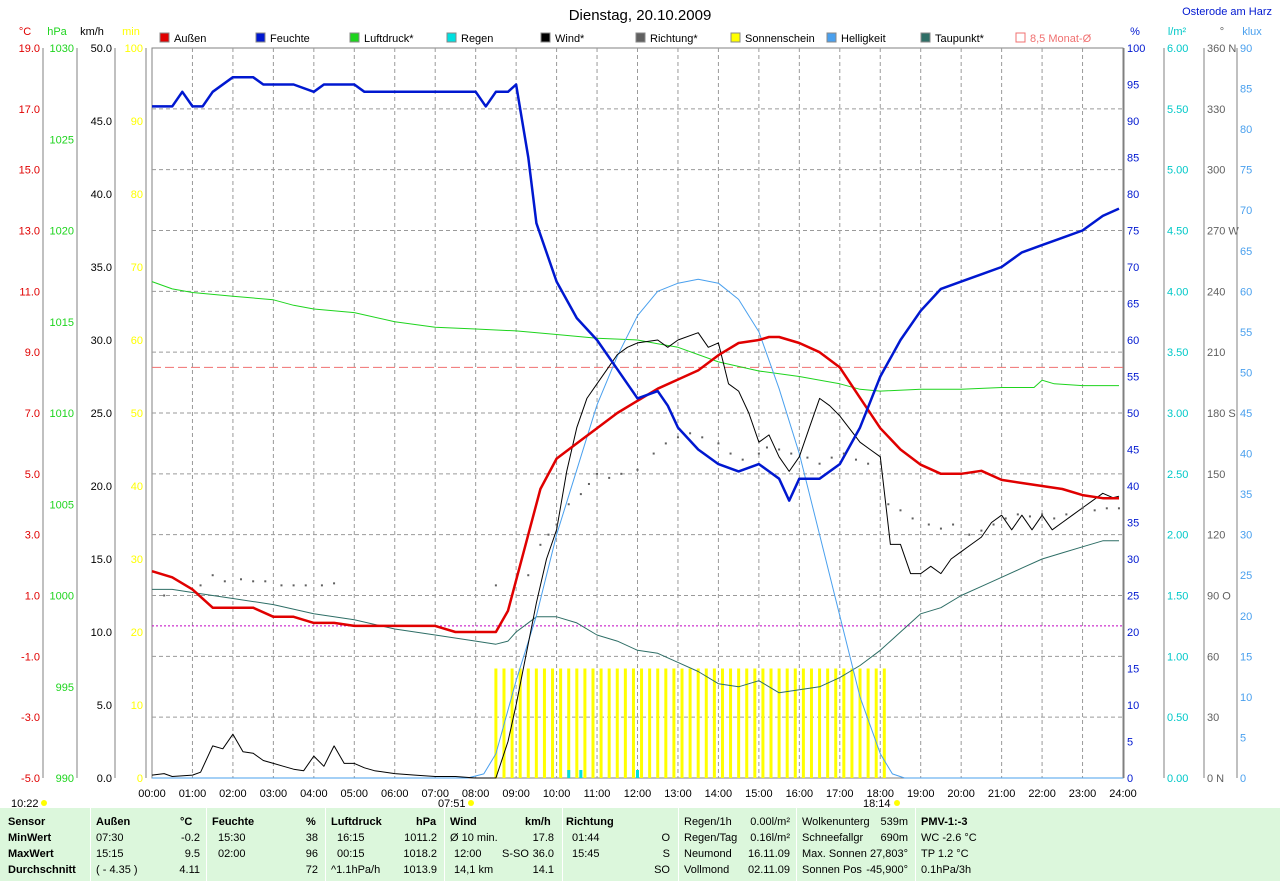  What do you see at coordinates (1133, 597) in the screenshot?
I see `tick-label-humidity_pct: 25` at bounding box center [1133, 597].